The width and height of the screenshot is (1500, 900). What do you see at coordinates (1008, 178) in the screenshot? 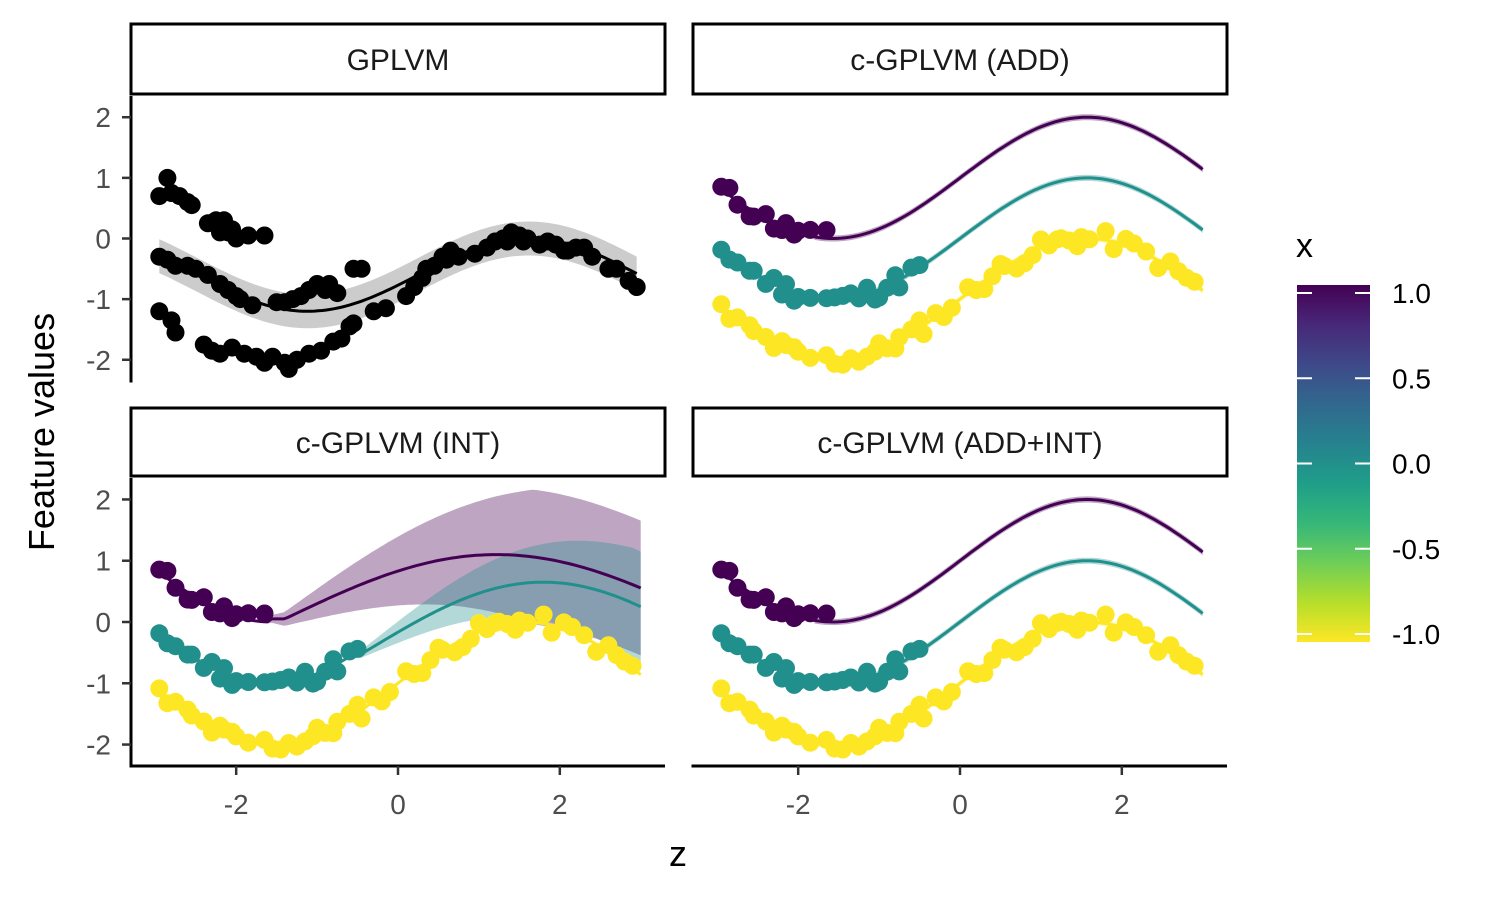
I see `add-band-x1` at bounding box center [1008, 178].